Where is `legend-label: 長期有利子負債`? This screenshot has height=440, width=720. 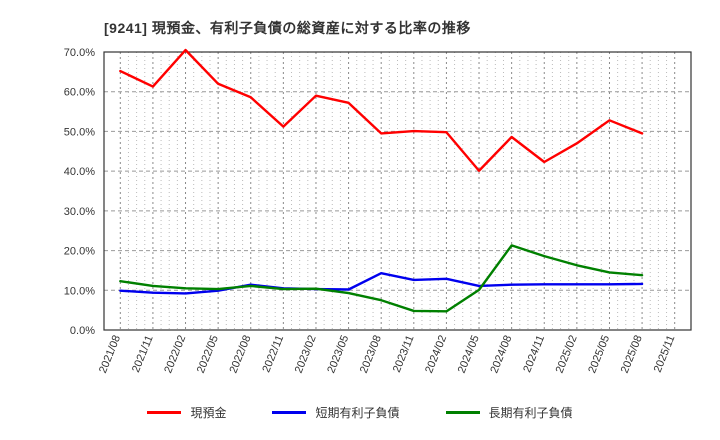
legend-label: 長期有利子負債 is located at coordinates (530, 413).